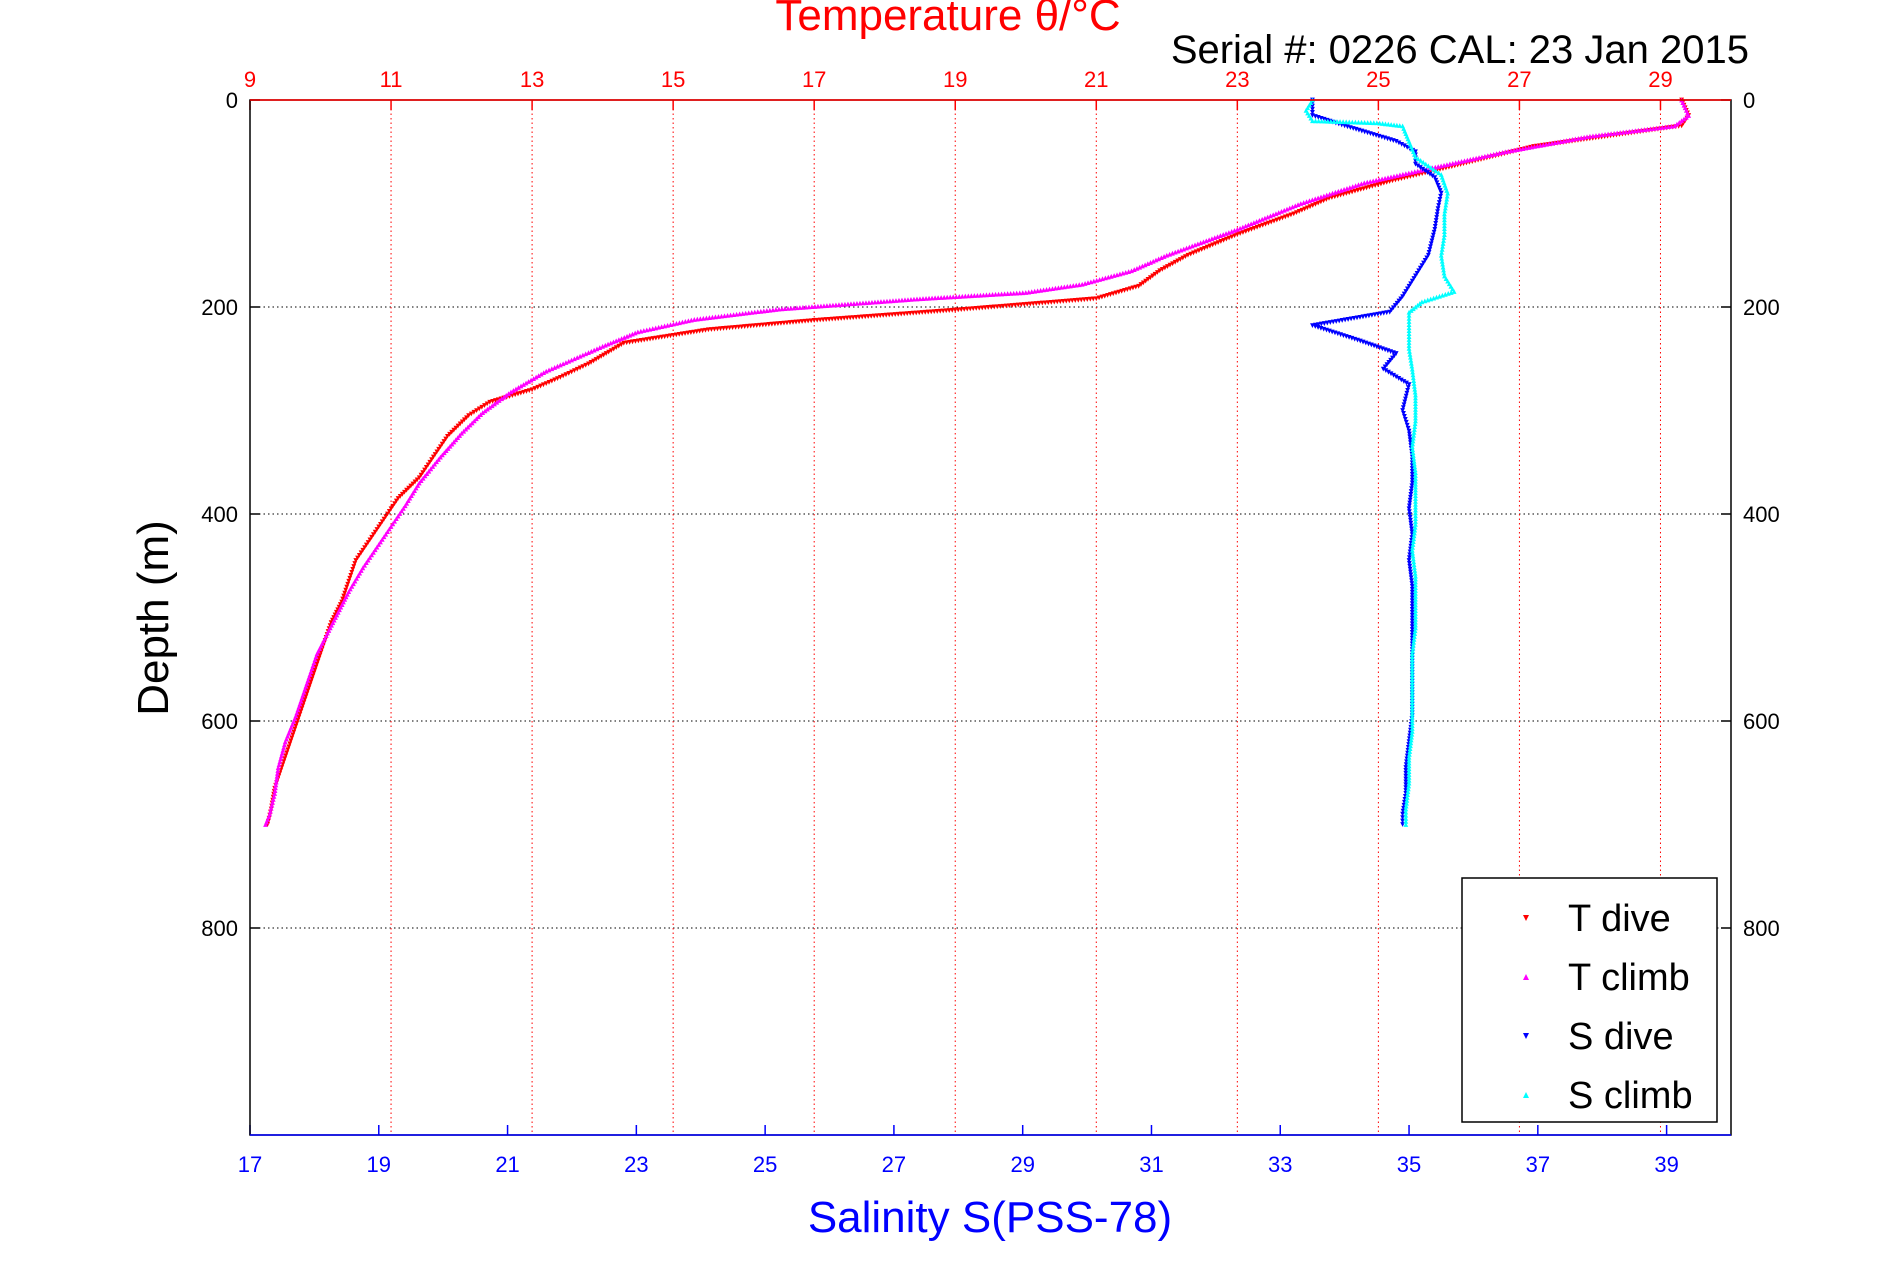  I want to click on y-left-tick-label: 200, so click(219, 307).